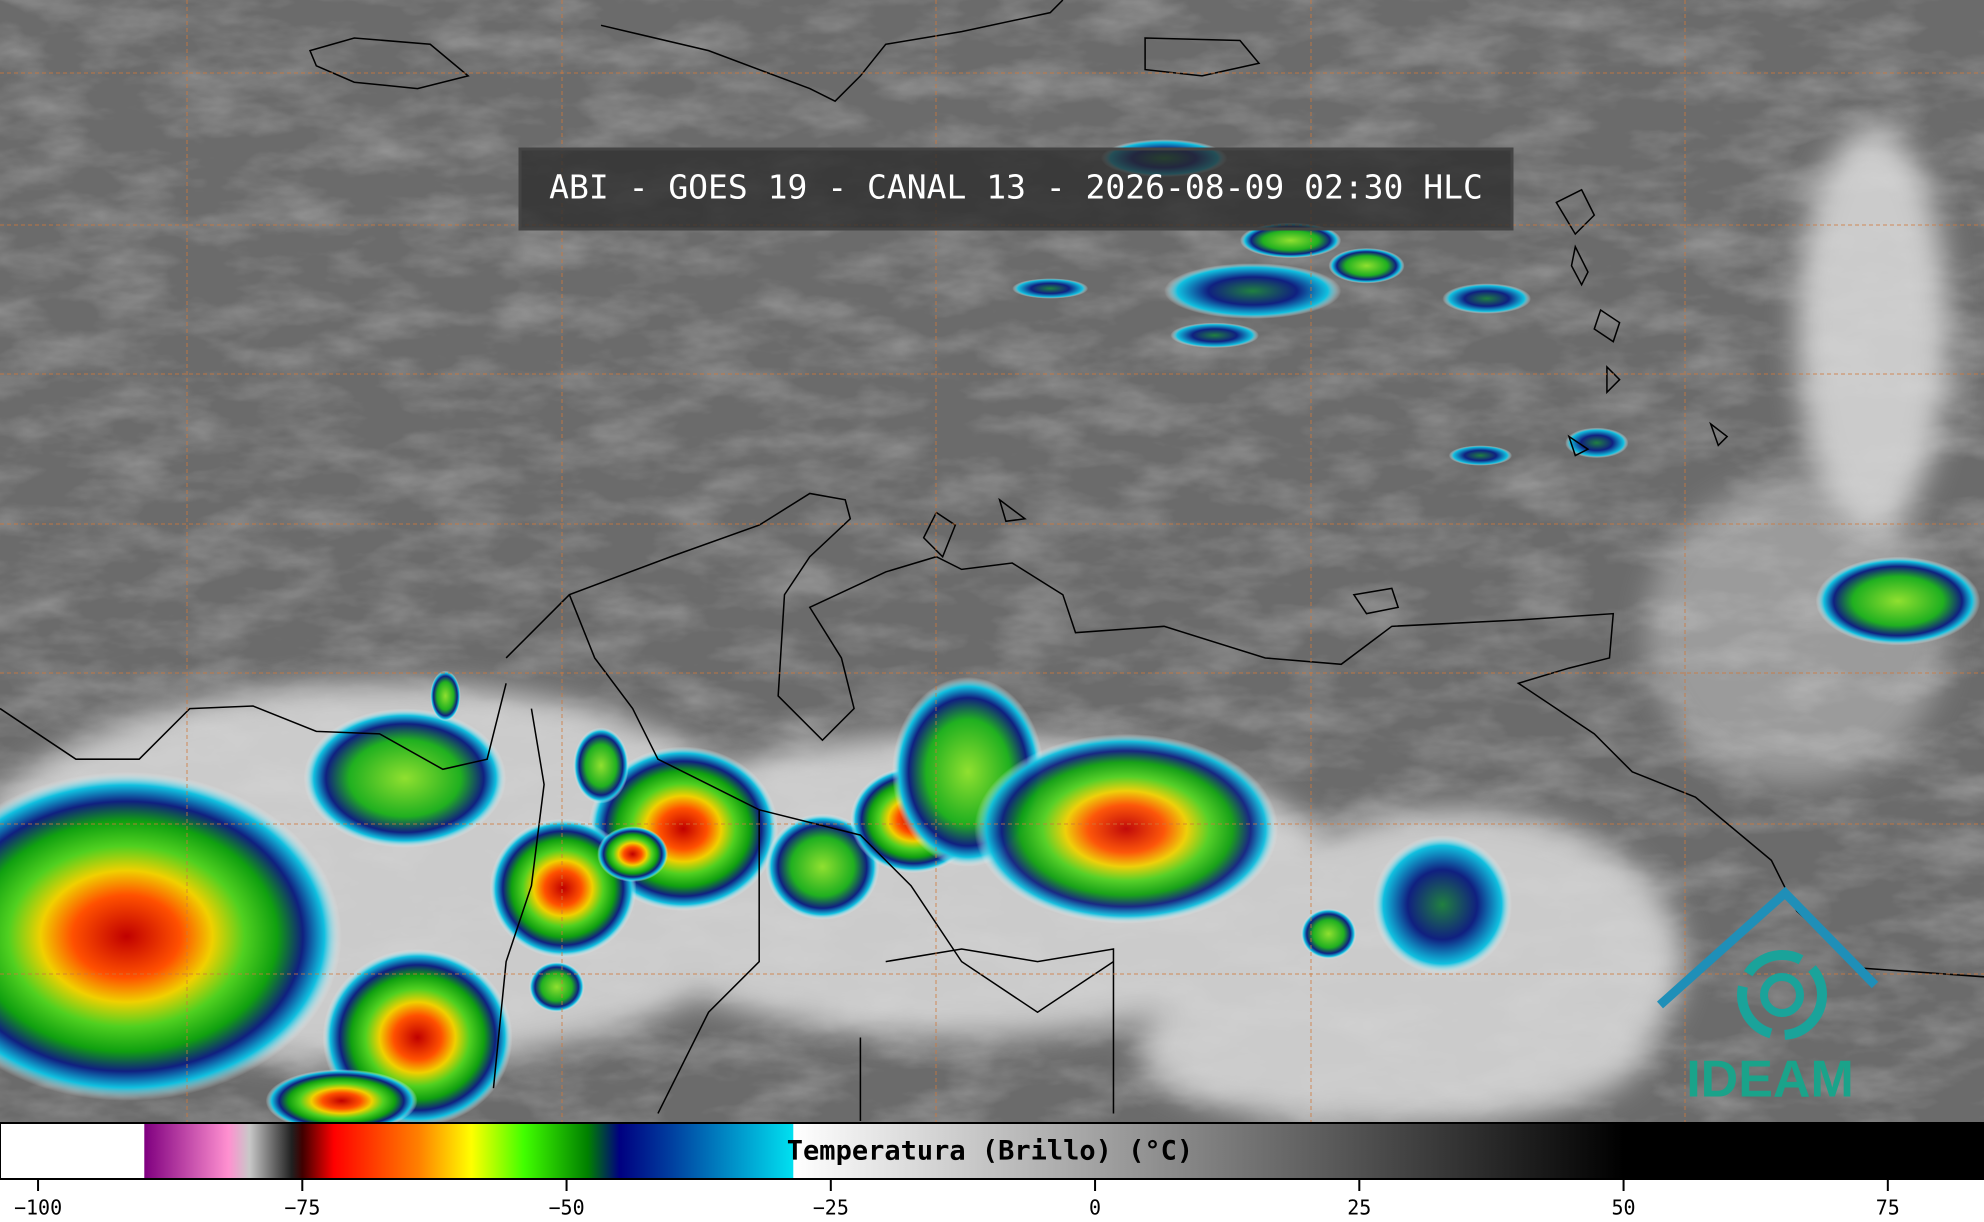 The image size is (1984, 1222). Describe the element at coordinates (566, 1208) in the screenshot. I see `tick-label: −50` at that location.